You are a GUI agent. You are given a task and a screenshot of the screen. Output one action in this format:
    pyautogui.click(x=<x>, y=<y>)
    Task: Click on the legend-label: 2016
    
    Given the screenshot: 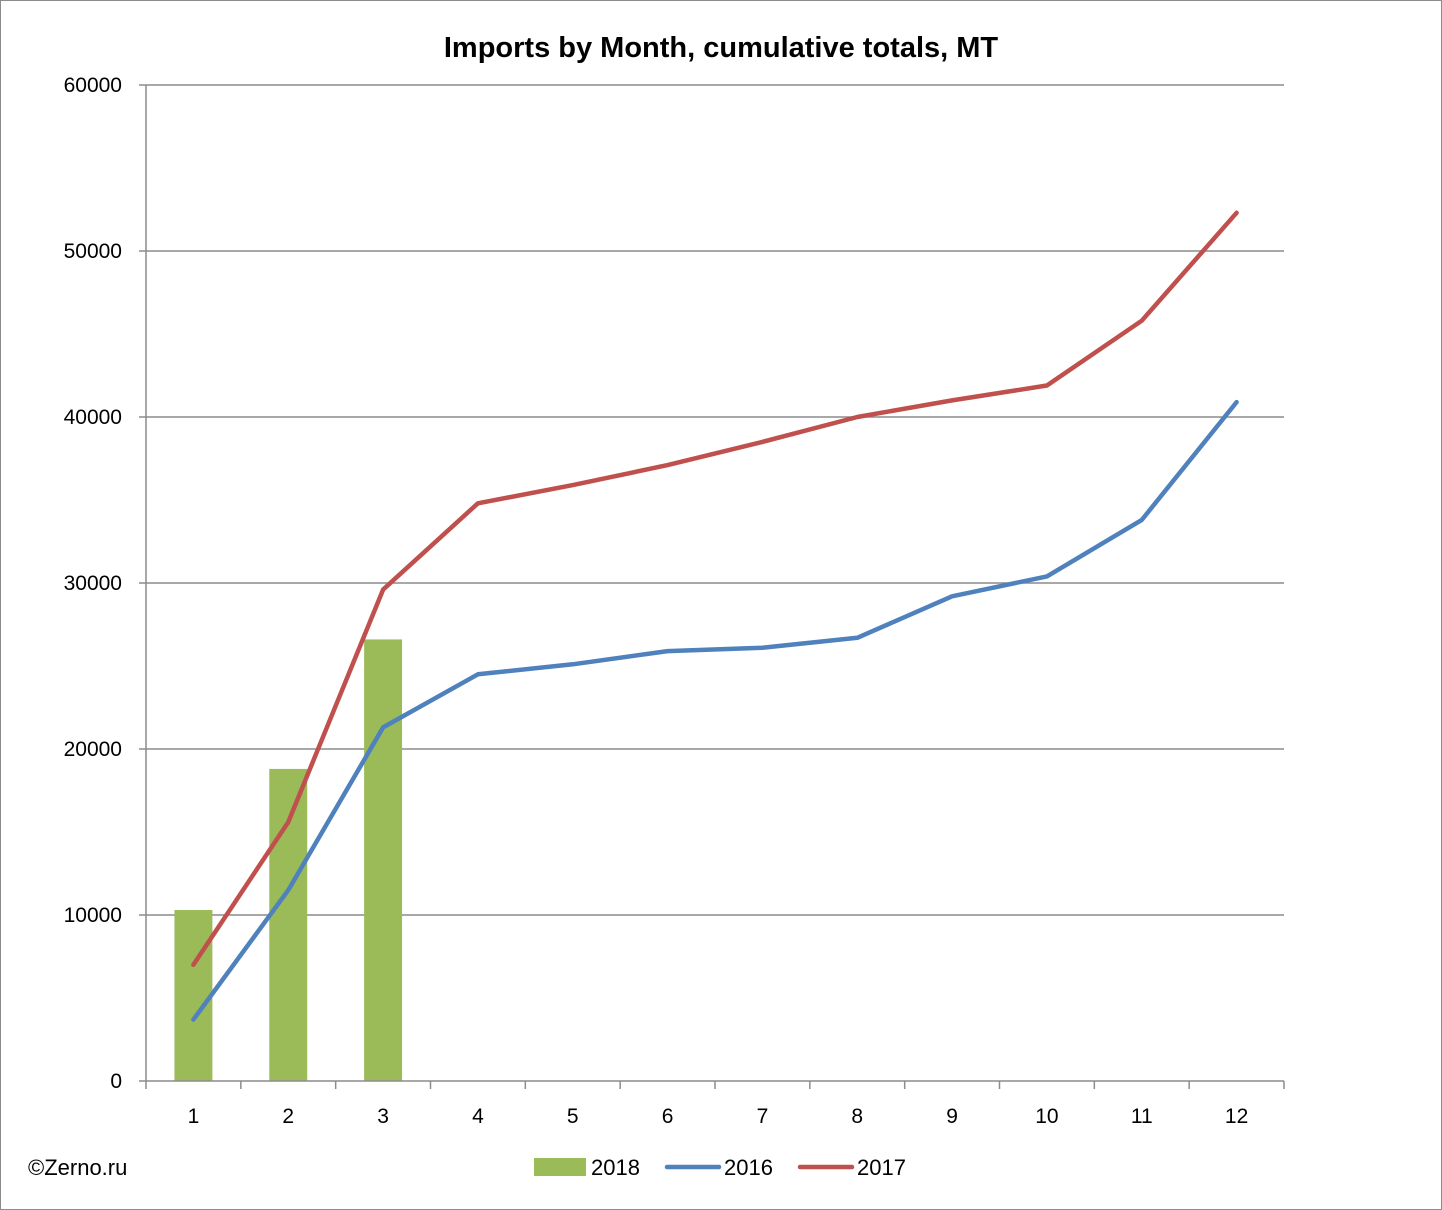 What is the action you would take?
    pyautogui.click(x=748, y=1167)
    